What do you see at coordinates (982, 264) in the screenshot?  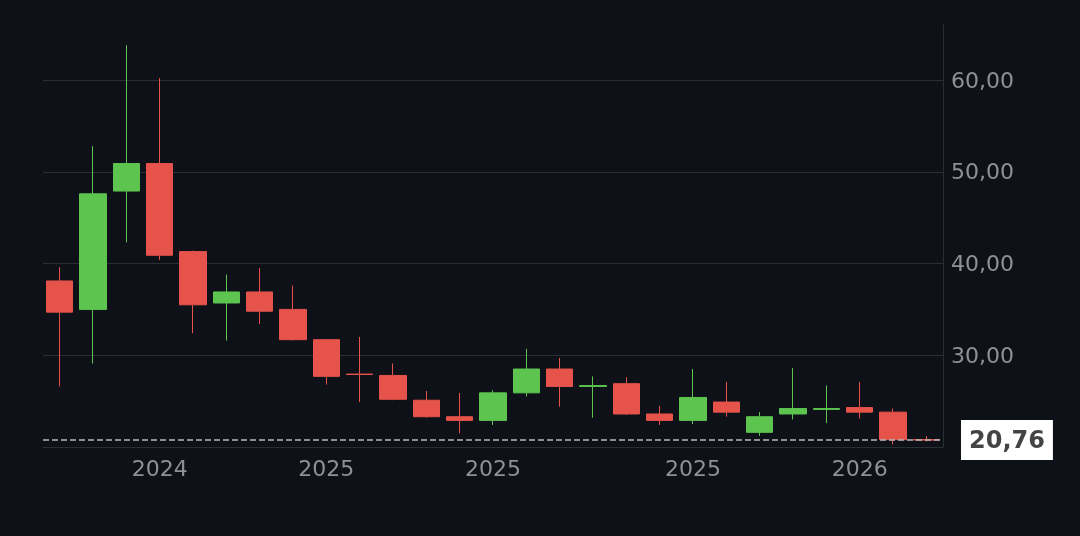 I see `y-tick-label: 40,00` at bounding box center [982, 264].